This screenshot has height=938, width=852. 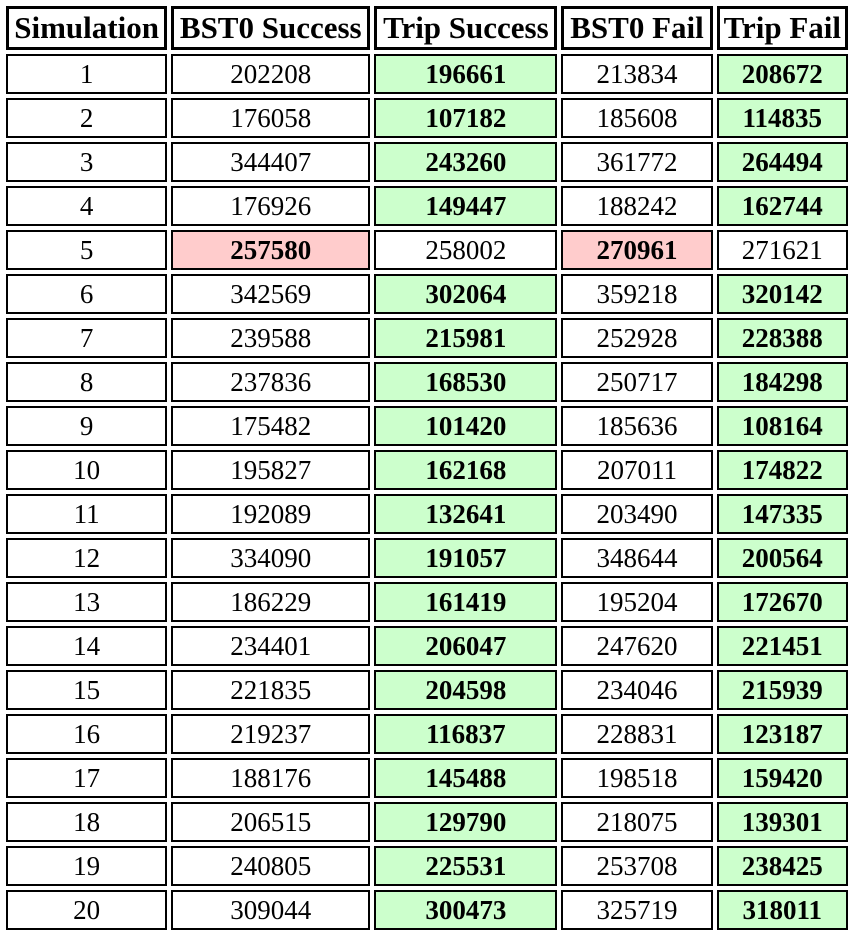 What do you see at coordinates (466, 338) in the screenshot?
I see `cell-trip-success: 215981` at bounding box center [466, 338].